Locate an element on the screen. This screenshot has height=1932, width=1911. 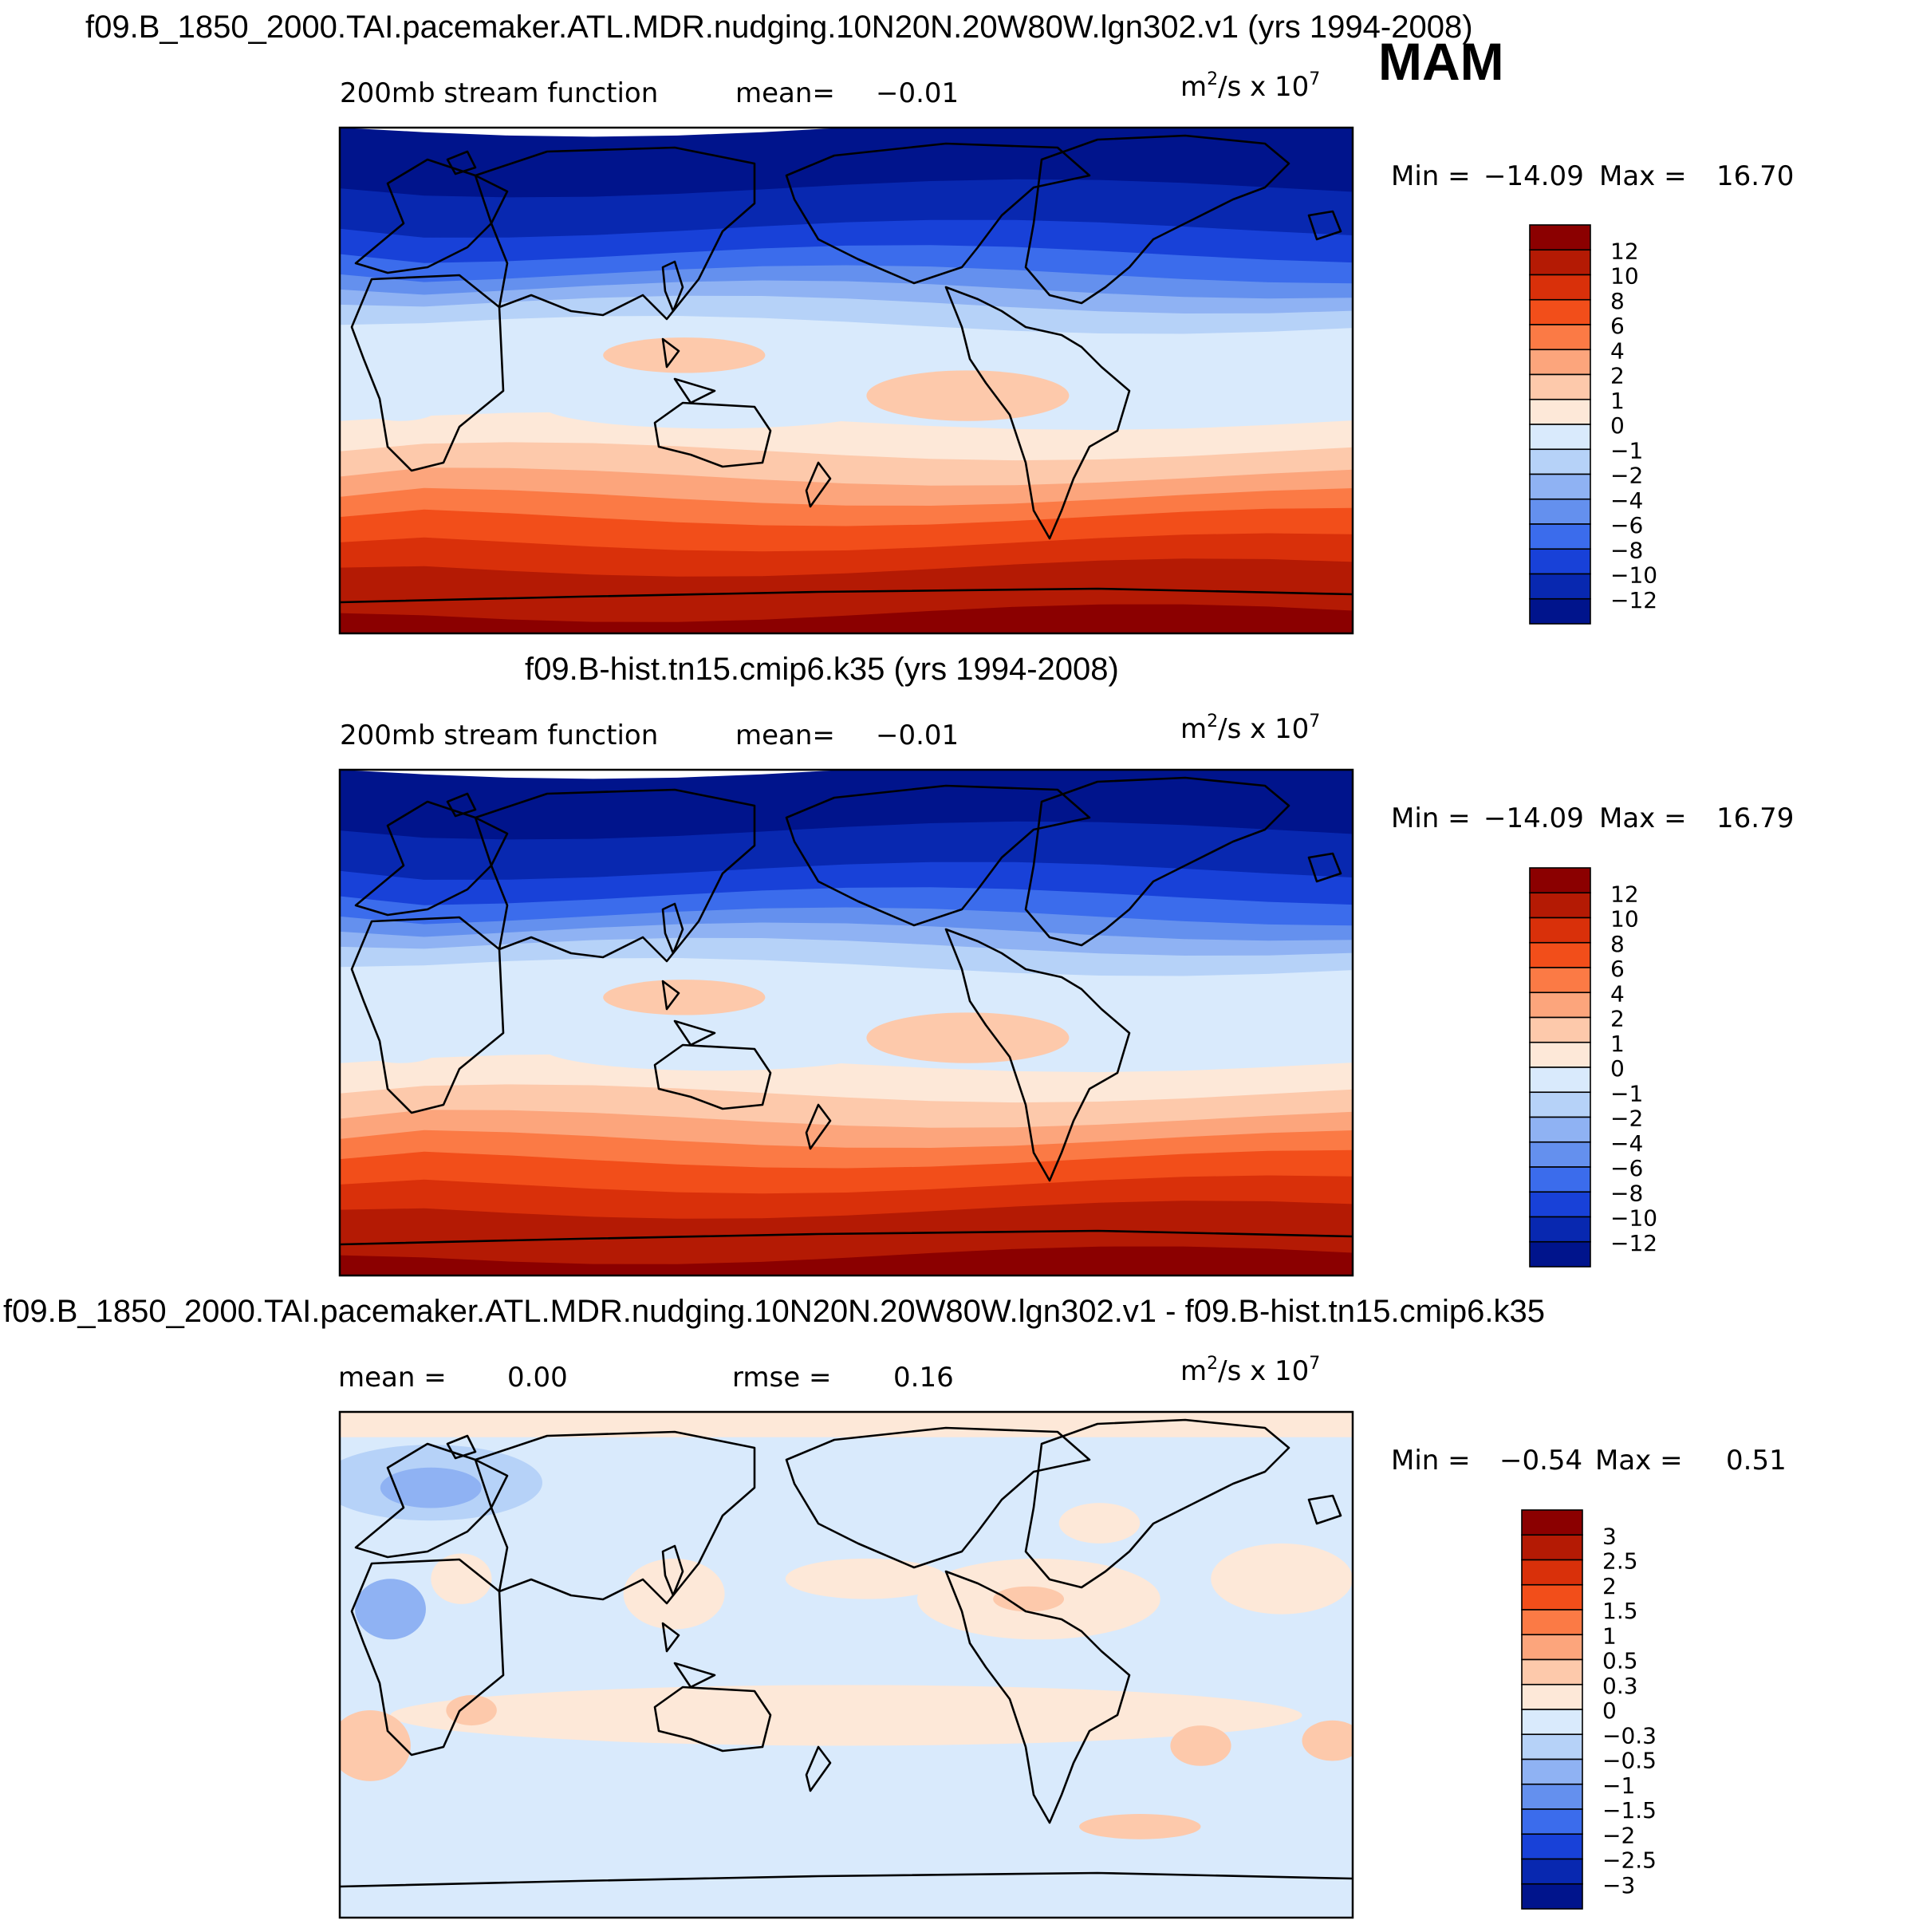
colorbar-tick-label: 0.5 is located at coordinates (1620, 1661).